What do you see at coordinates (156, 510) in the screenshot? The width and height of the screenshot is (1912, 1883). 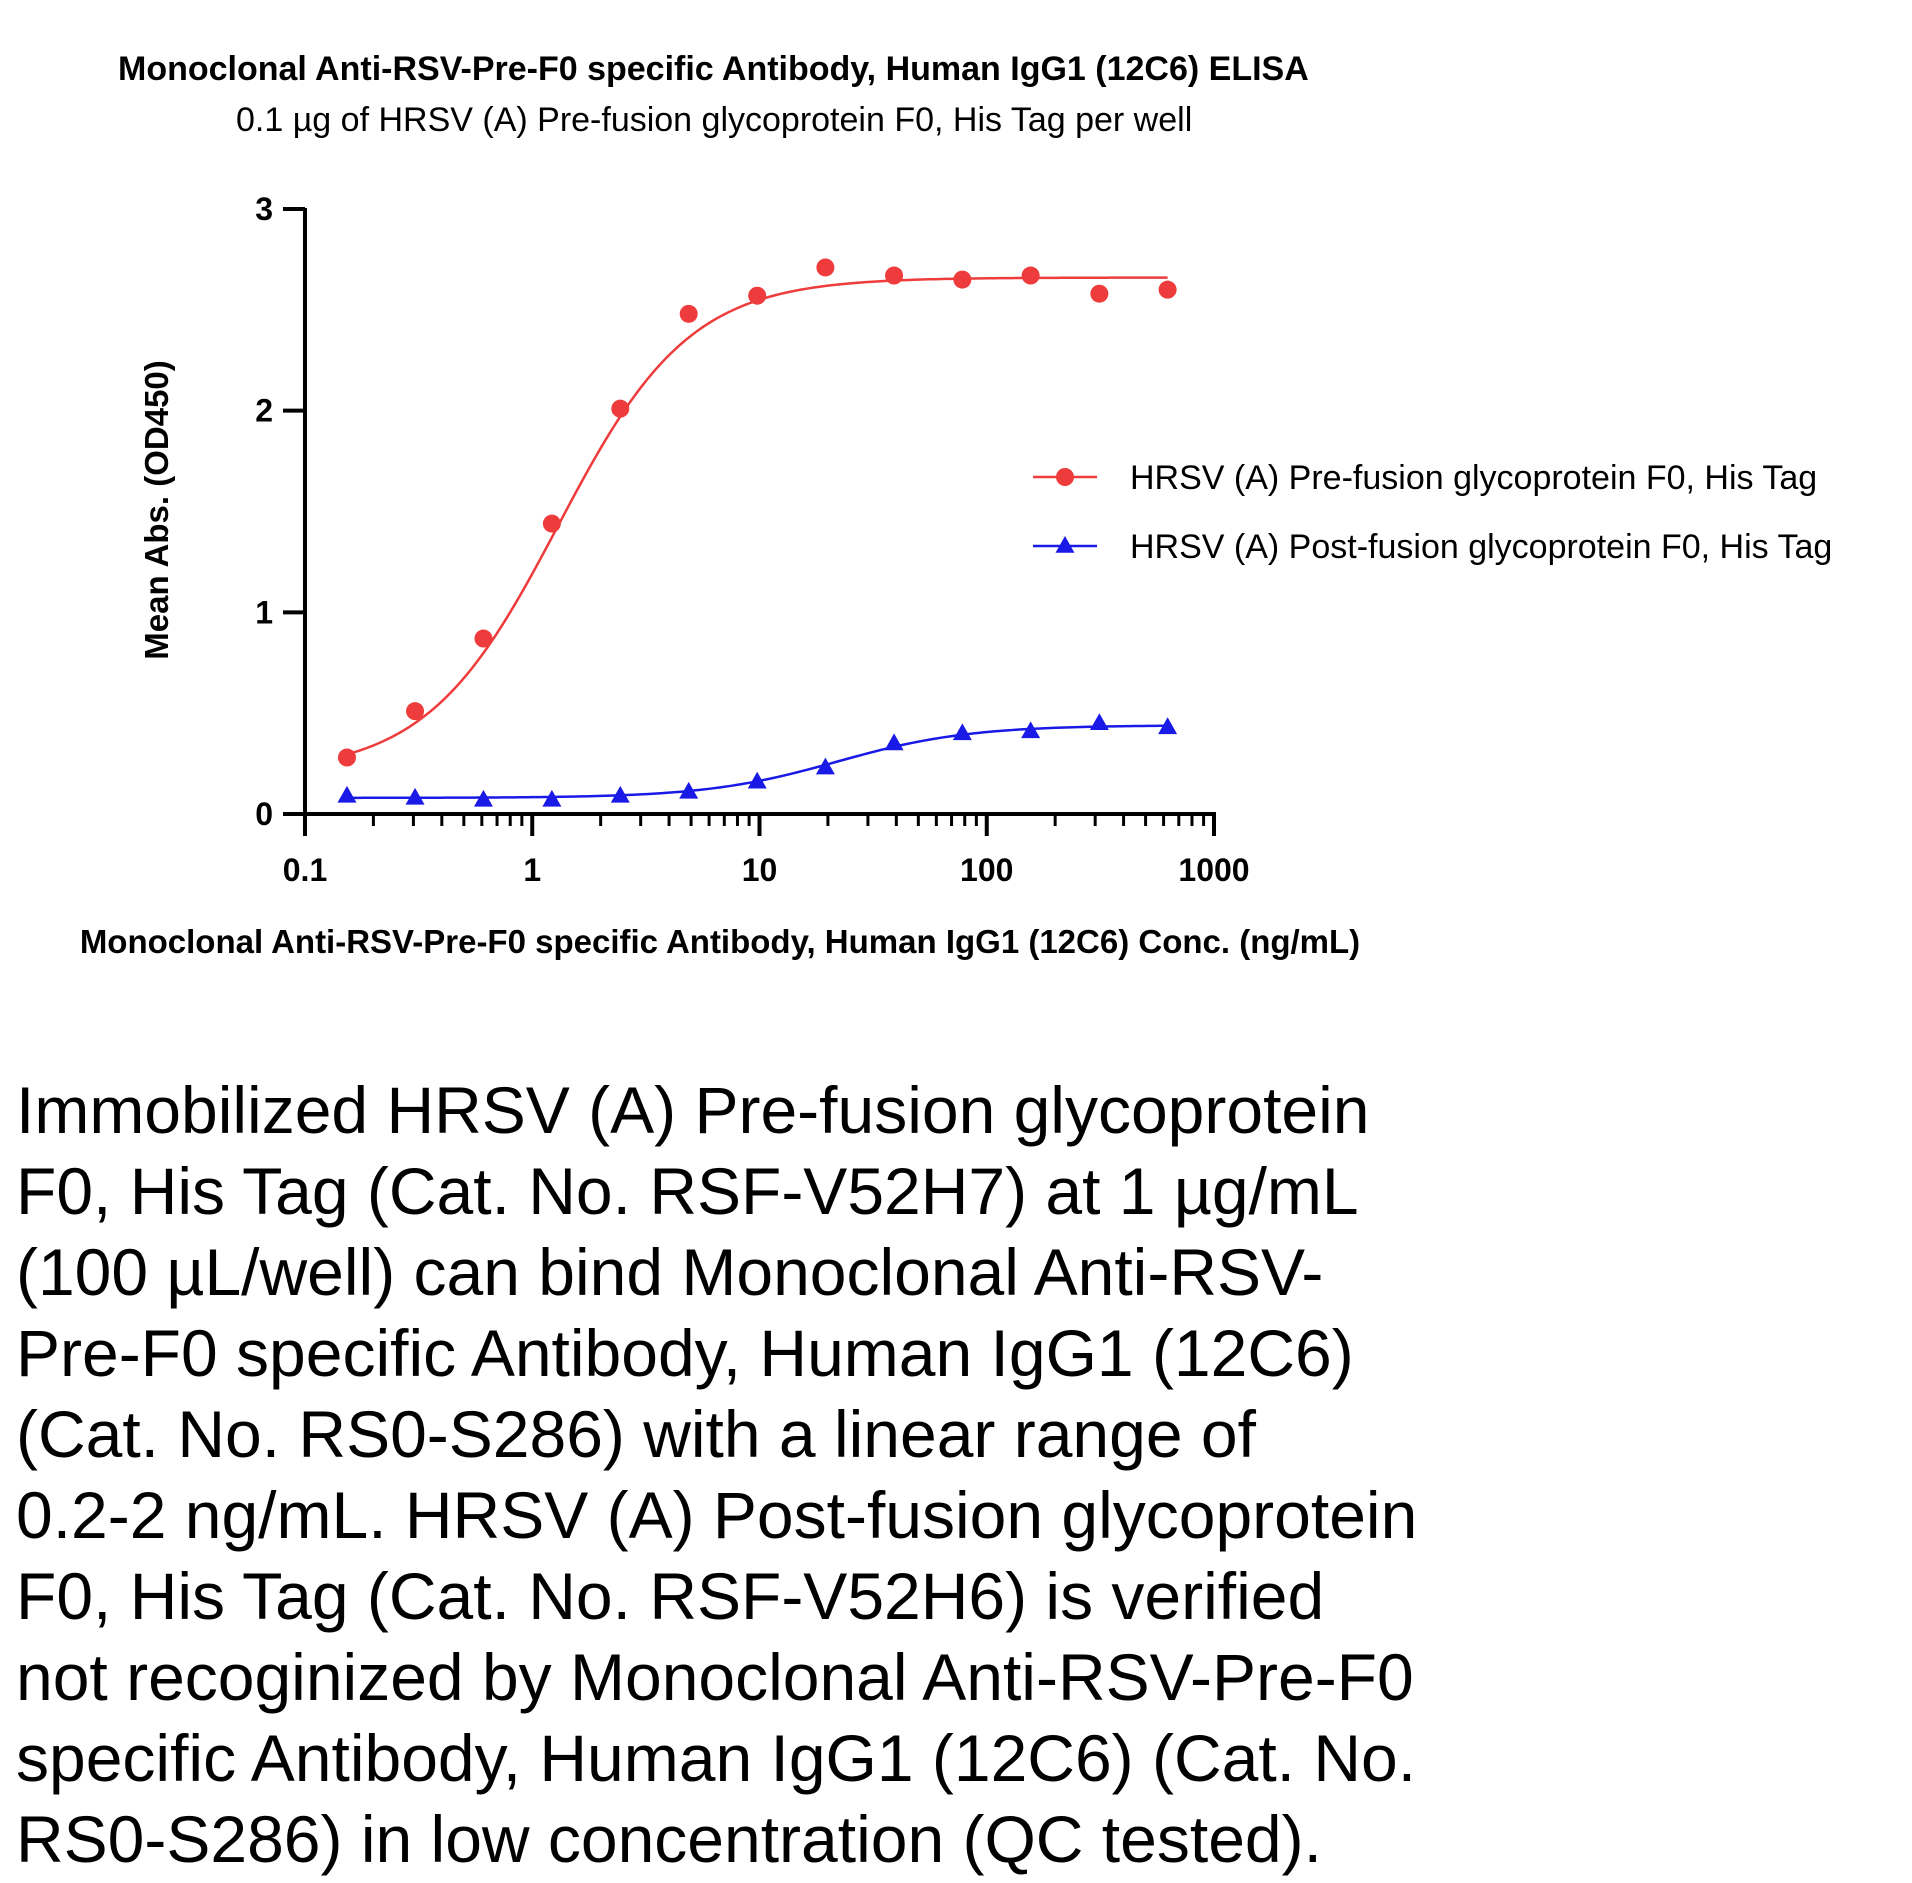 I see `y-axis-label: Mean Abs. (OD450)` at bounding box center [156, 510].